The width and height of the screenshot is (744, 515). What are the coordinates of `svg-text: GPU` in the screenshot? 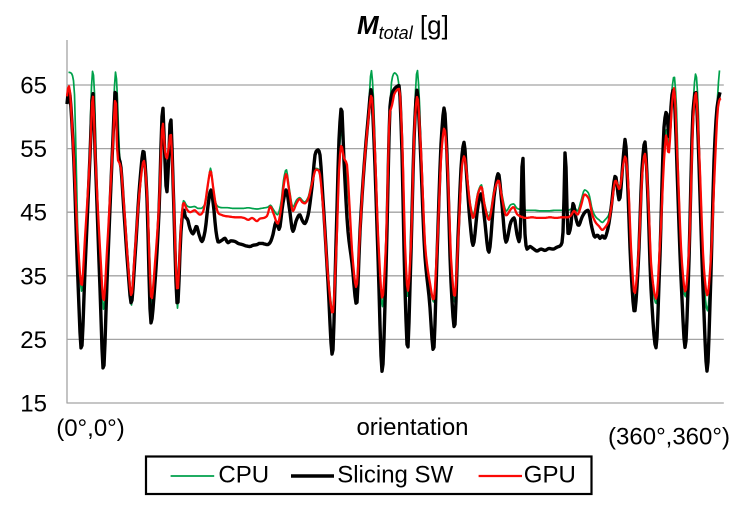 It's located at (550, 475).